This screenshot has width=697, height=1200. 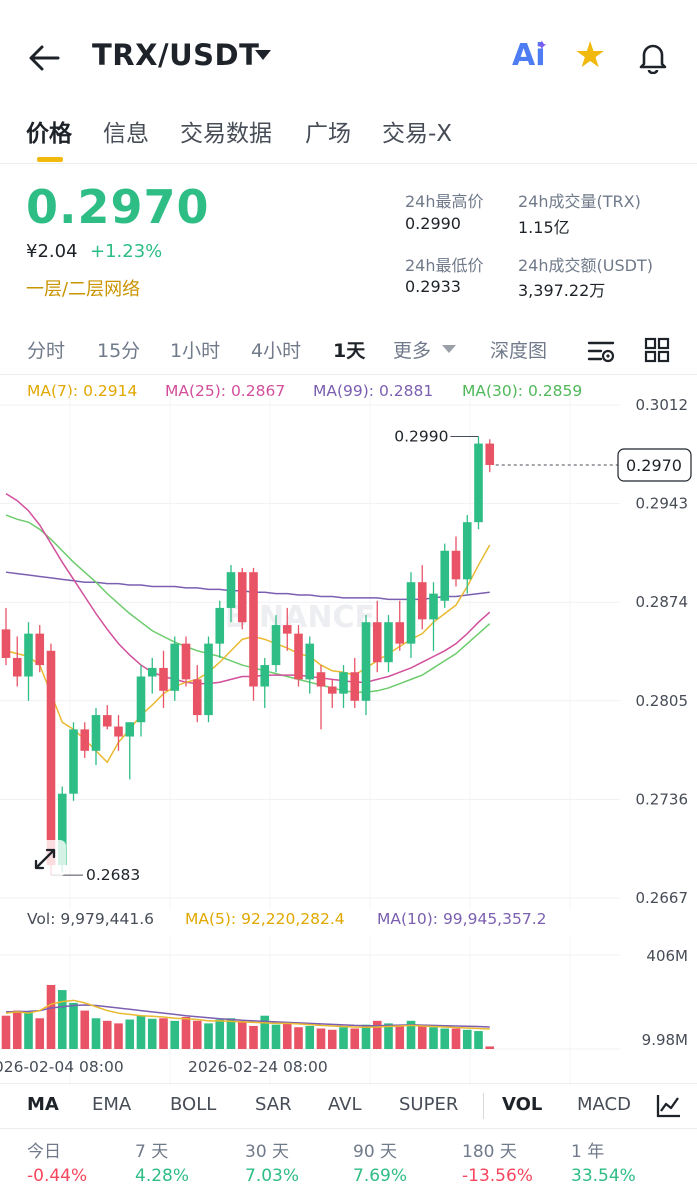 I want to click on low-24h-value: 0.2933, so click(x=433, y=286).